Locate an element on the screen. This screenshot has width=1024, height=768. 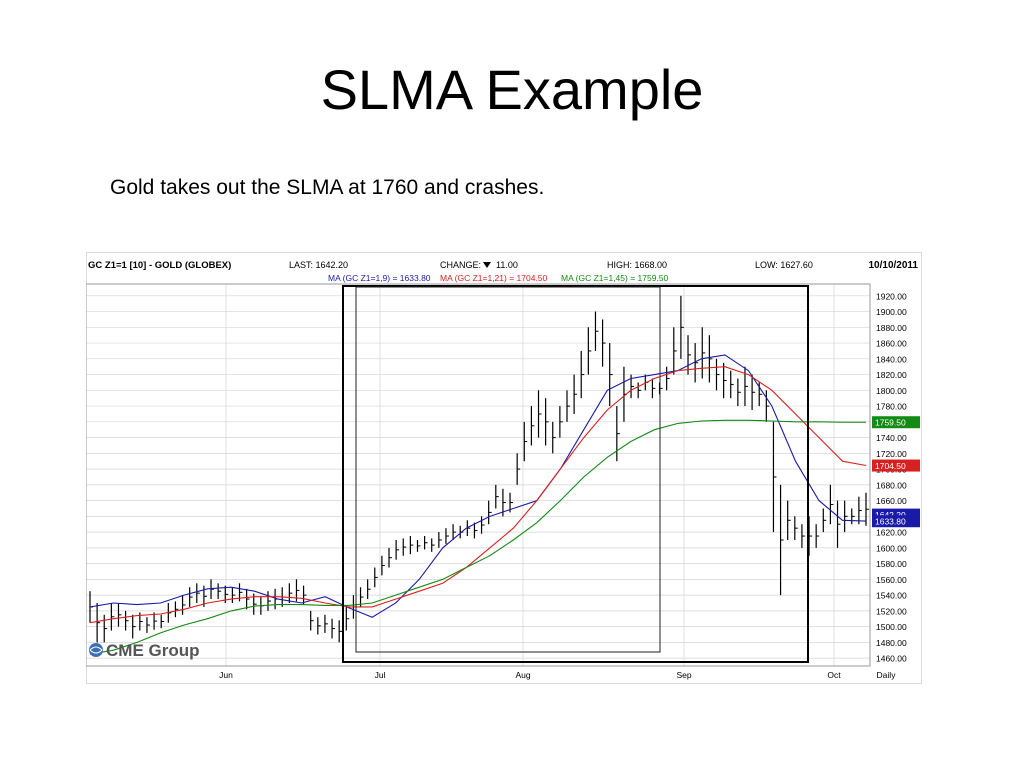
y-tick-label: 1520.00 is located at coordinates (891, 611).